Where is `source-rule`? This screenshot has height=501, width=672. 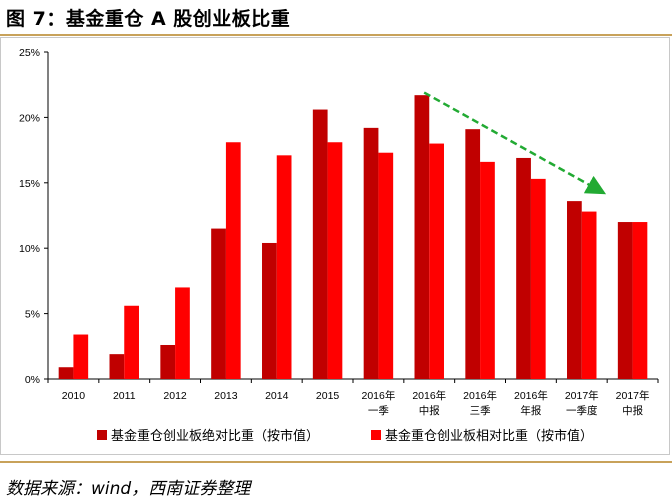 source-rule is located at coordinates (336, 462).